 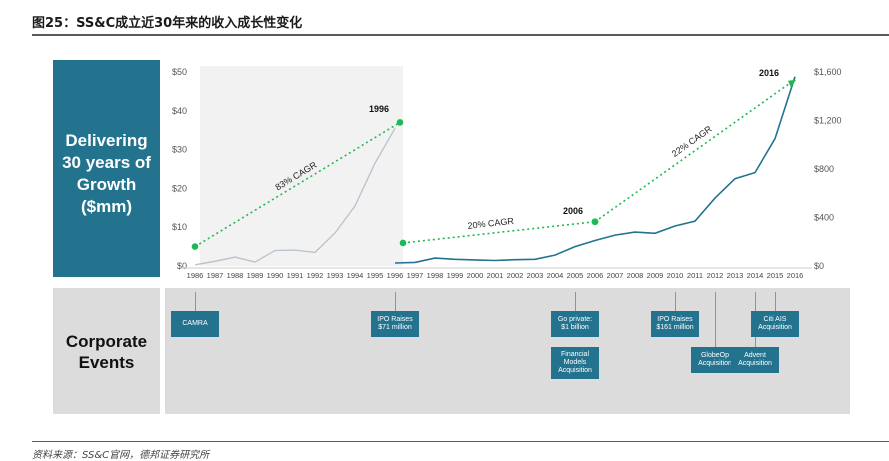 I want to click on x-tick-label: 2002, so click(x=515, y=275).